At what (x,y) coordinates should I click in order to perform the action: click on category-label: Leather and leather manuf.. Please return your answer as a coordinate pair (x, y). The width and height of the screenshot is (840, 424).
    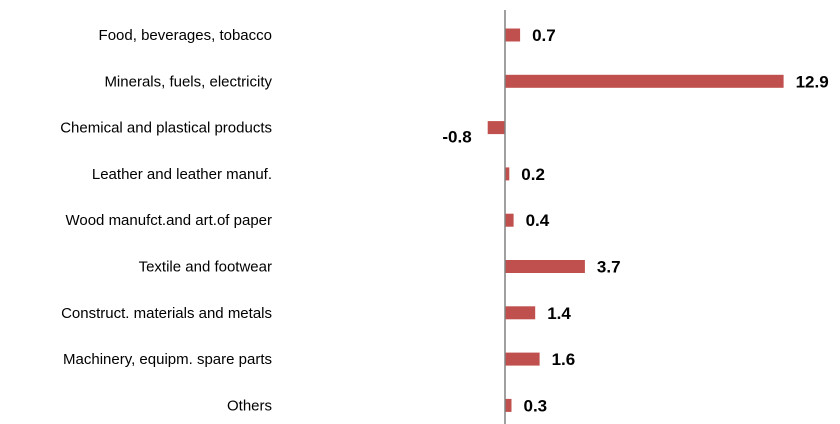
    Looking at the image, I should click on (182, 174).